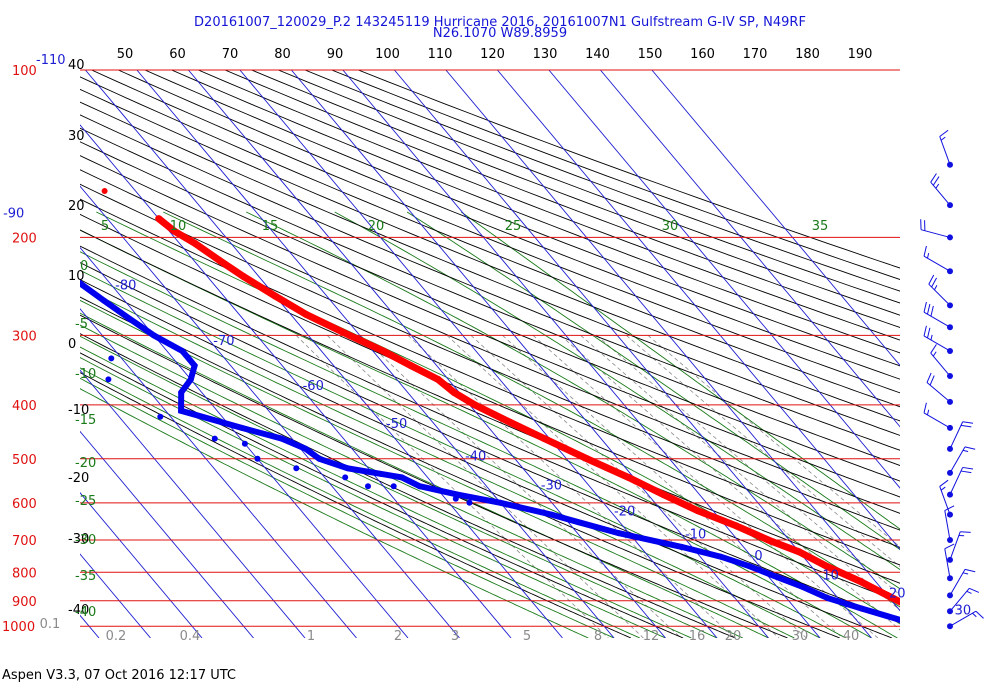  What do you see at coordinates (800, 636) in the screenshot?
I see `mixing-ratio-label: 30` at bounding box center [800, 636].